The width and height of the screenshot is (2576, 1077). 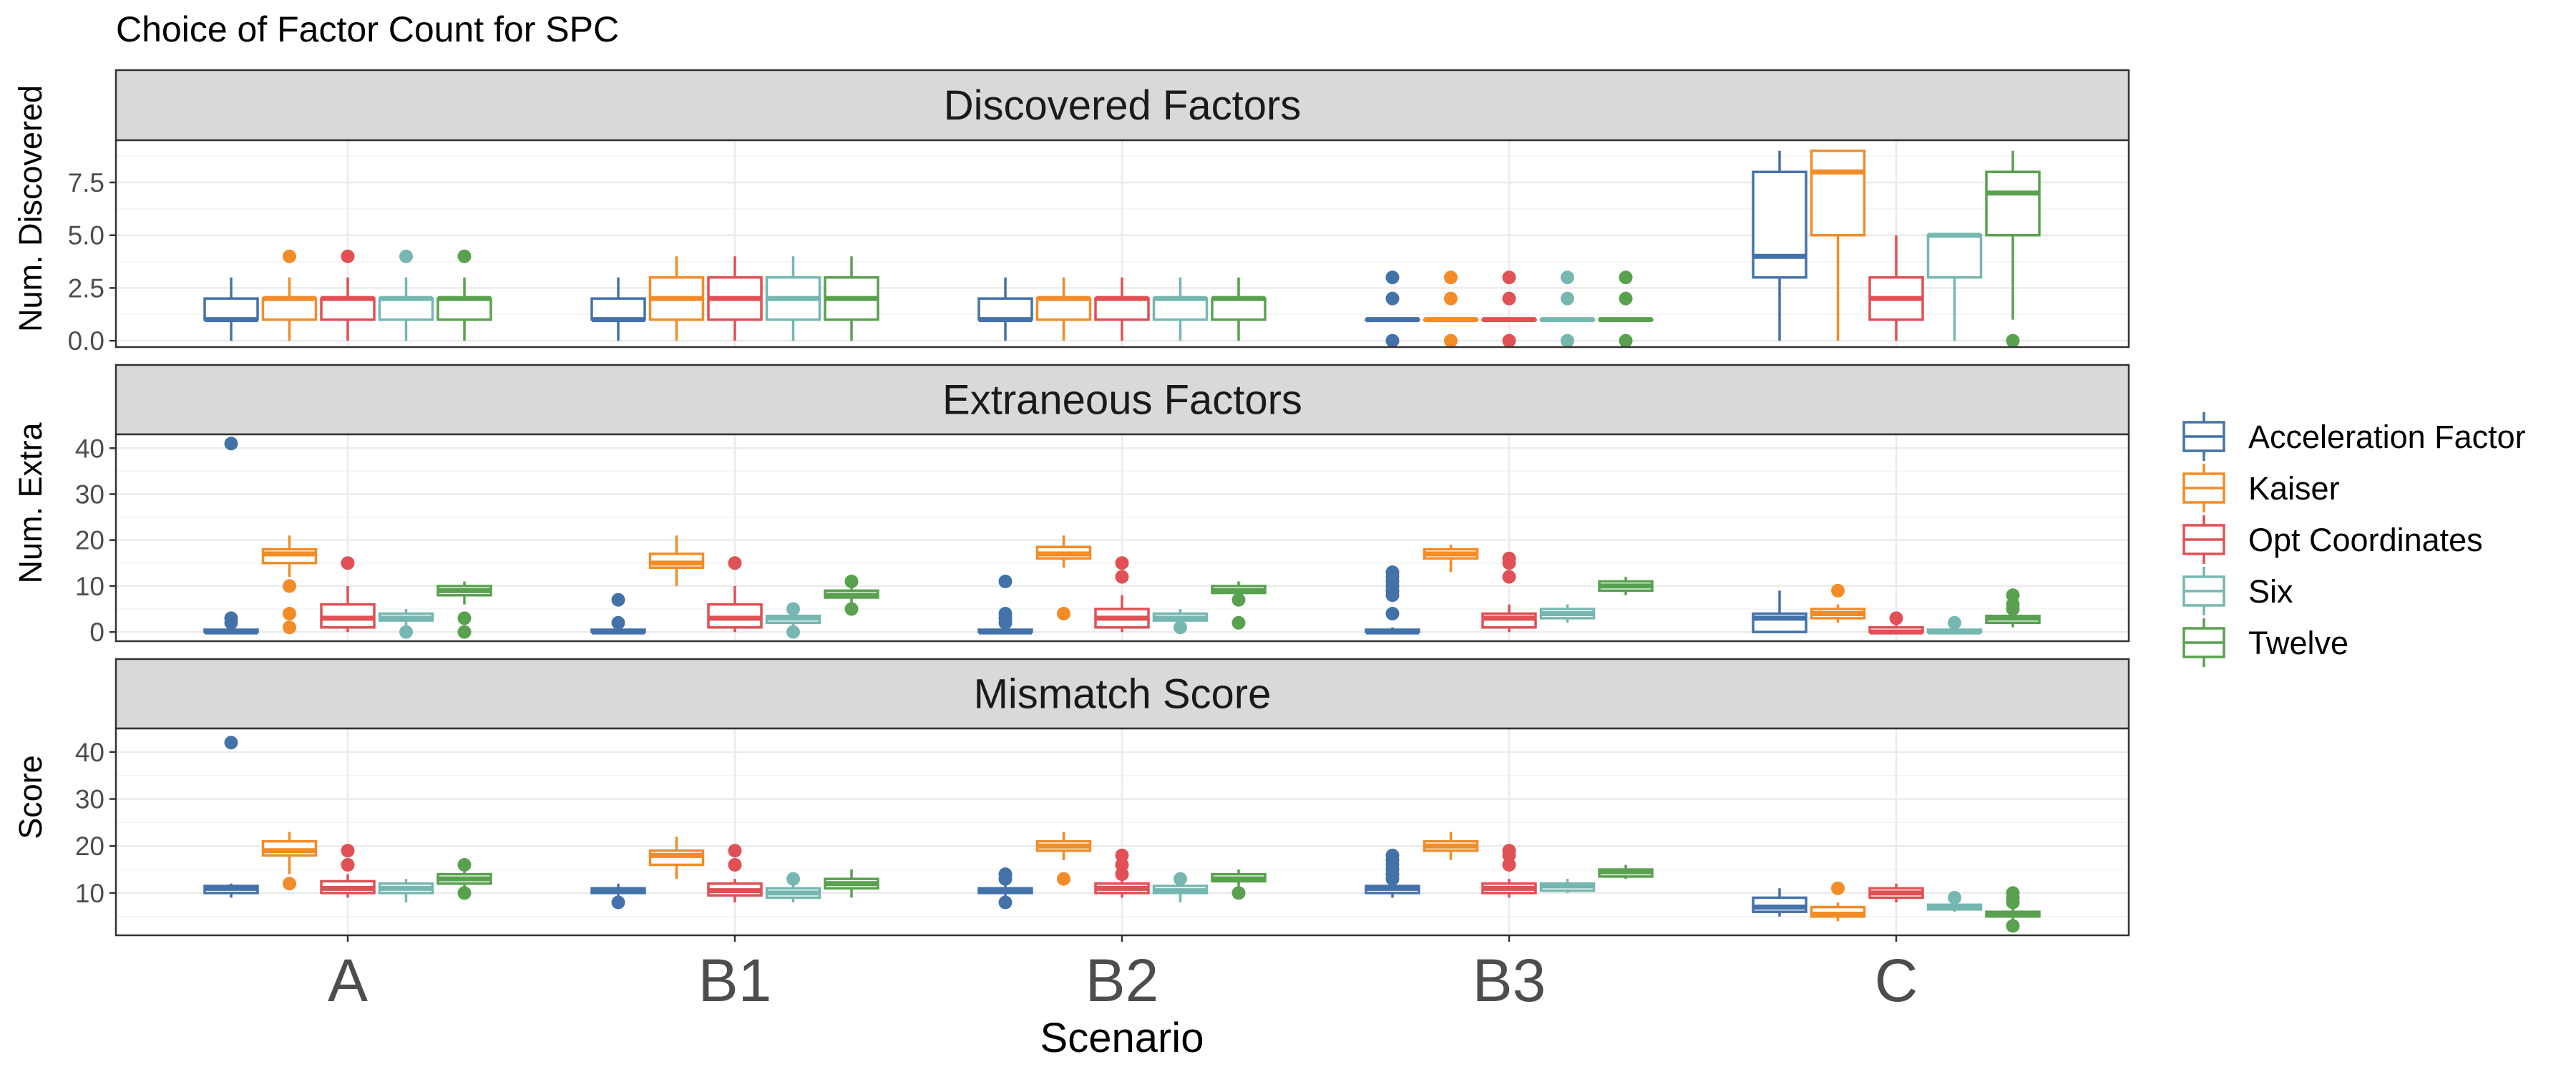 What do you see at coordinates (735, 980) in the screenshot?
I see `x-tick-label: B1` at bounding box center [735, 980].